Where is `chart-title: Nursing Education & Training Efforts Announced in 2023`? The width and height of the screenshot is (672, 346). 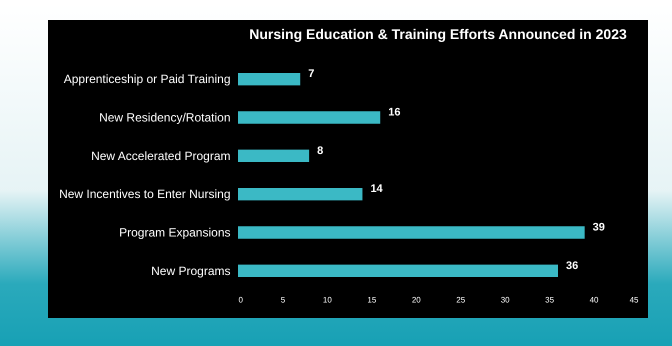 chart-title: Nursing Education & Training Efforts Announced in 2023 is located at coordinates (438, 34).